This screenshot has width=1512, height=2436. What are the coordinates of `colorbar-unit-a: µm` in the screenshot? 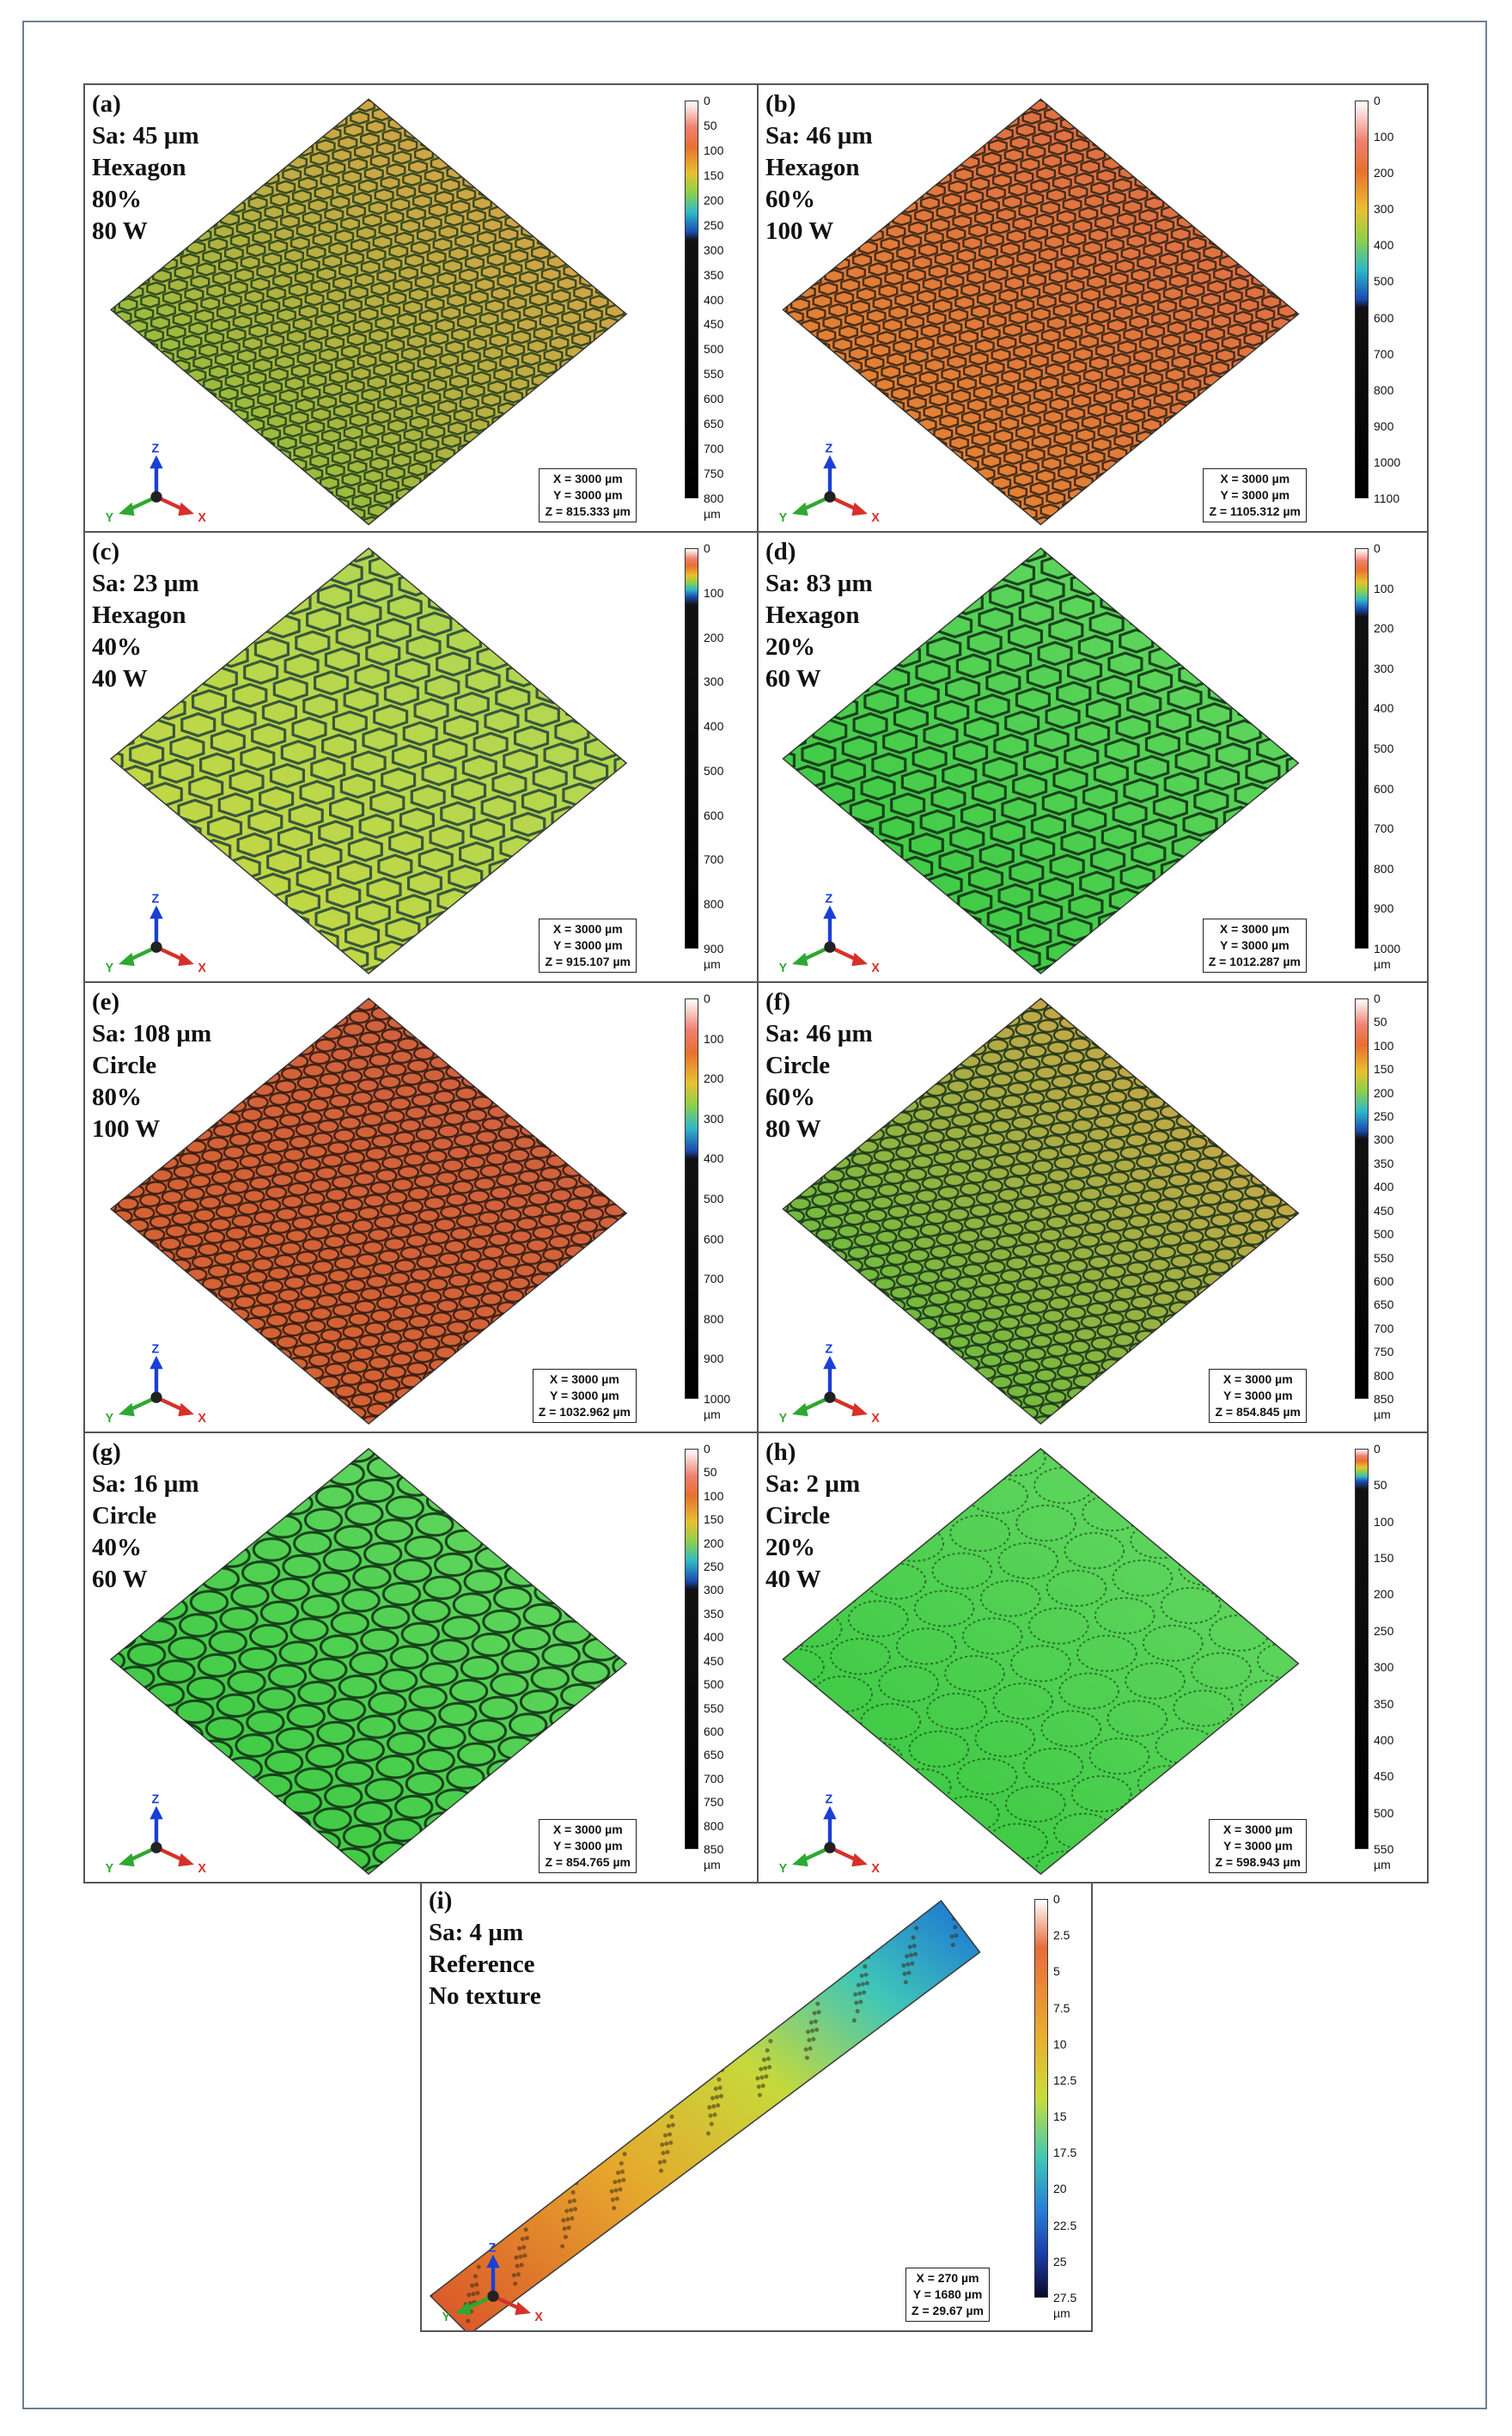 It's located at (712, 514).